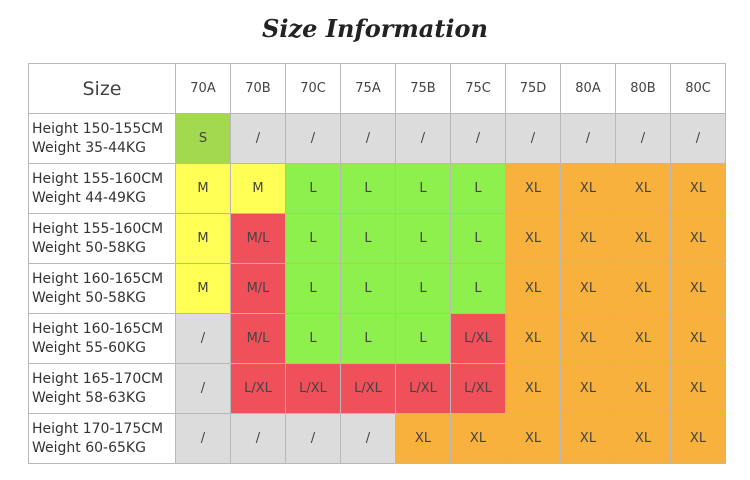 This screenshot has width=750, height=480. What do you see at coordinates (102, 238) in the screenshot?
I see `row-label: Height 155-160CM Weight 50-58KG` at bounding box center [102, 238].